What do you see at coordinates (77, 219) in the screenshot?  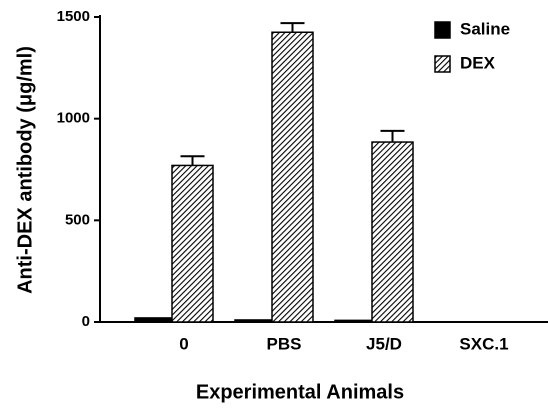 I see `y-tick-label: 500` at bounding box center [77, 219].